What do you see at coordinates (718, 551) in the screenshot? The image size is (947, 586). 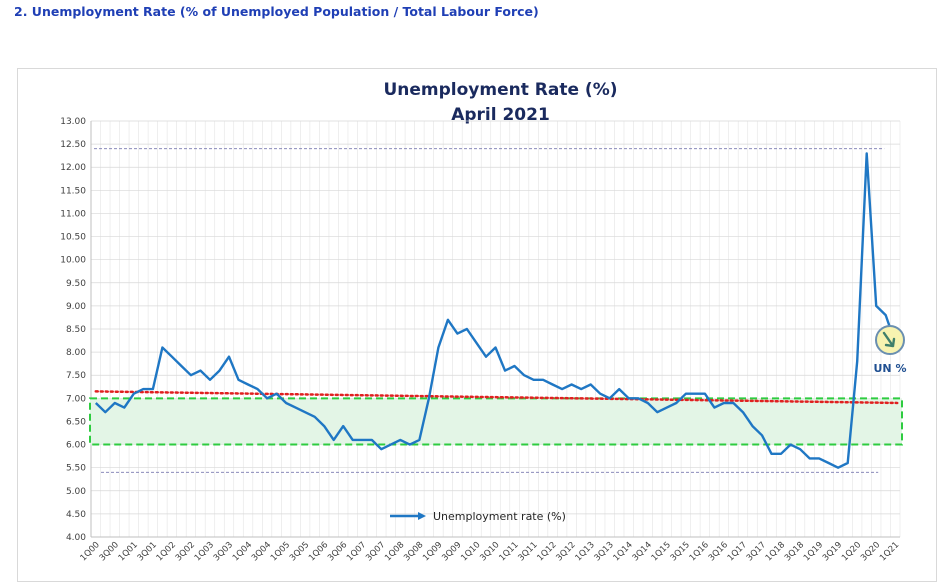 I see `x-tick-label: 3Q16` at bounding box center [718, 551].